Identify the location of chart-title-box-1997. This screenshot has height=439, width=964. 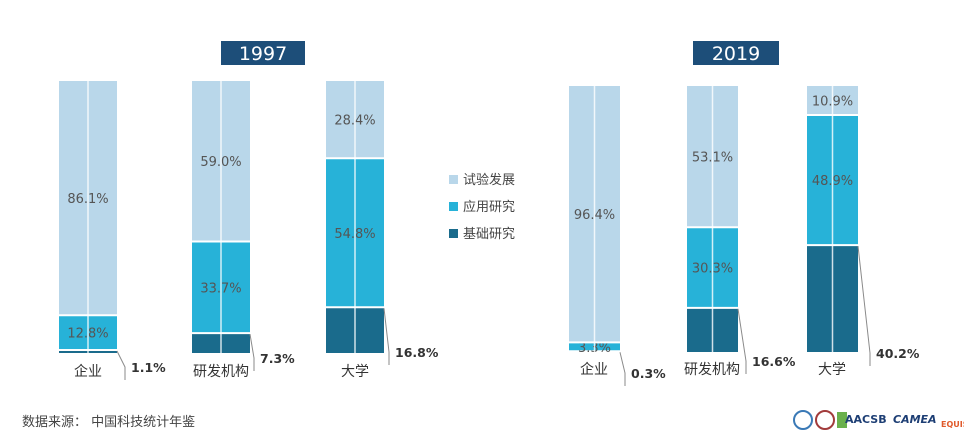
(263, 53).